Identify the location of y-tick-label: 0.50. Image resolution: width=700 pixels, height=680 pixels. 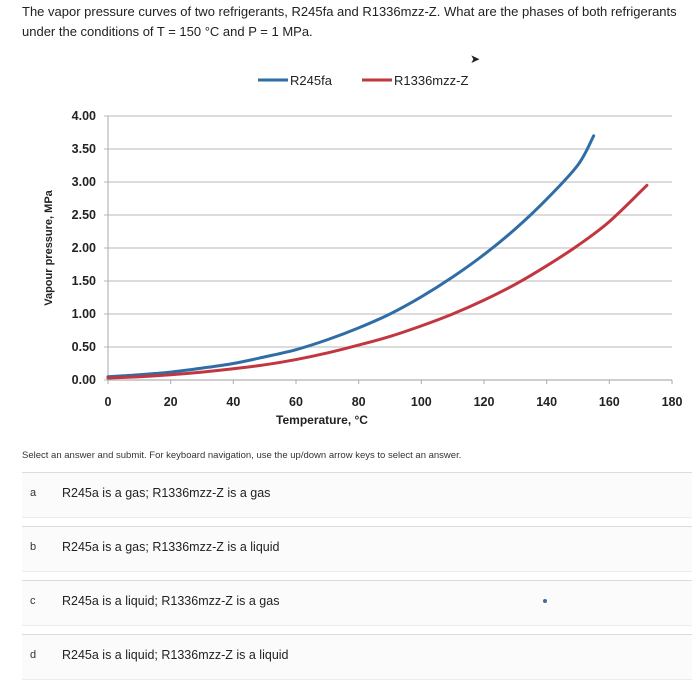
(84, 347).